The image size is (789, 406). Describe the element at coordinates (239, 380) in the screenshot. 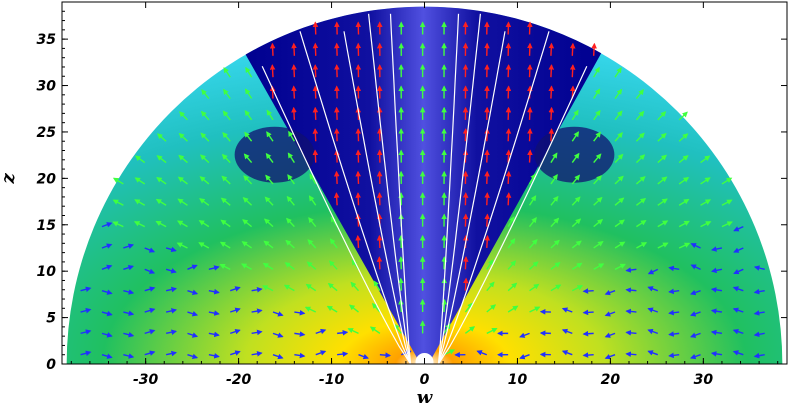

I see `x-tick-label-1: -20` at that location.